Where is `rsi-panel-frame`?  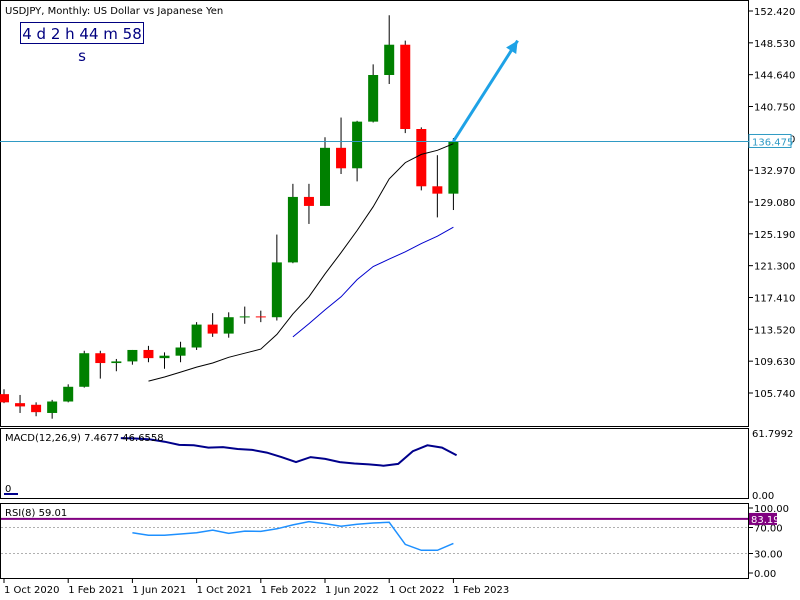
rsi-panel-frame is located at coordinates (374, 541).